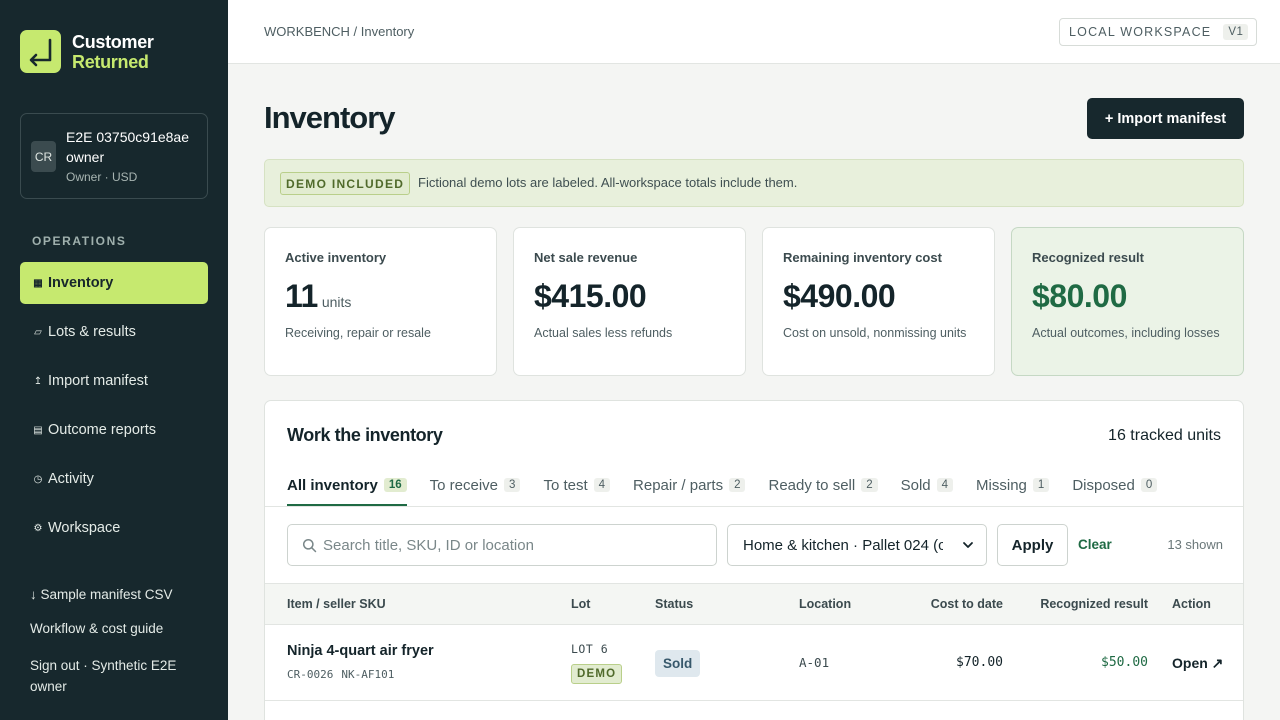 The image size is (1280, 720). Describe the element at coordinates (1094, 604) in the screenshot. I see `column-header-result: Recognized result` at that location.